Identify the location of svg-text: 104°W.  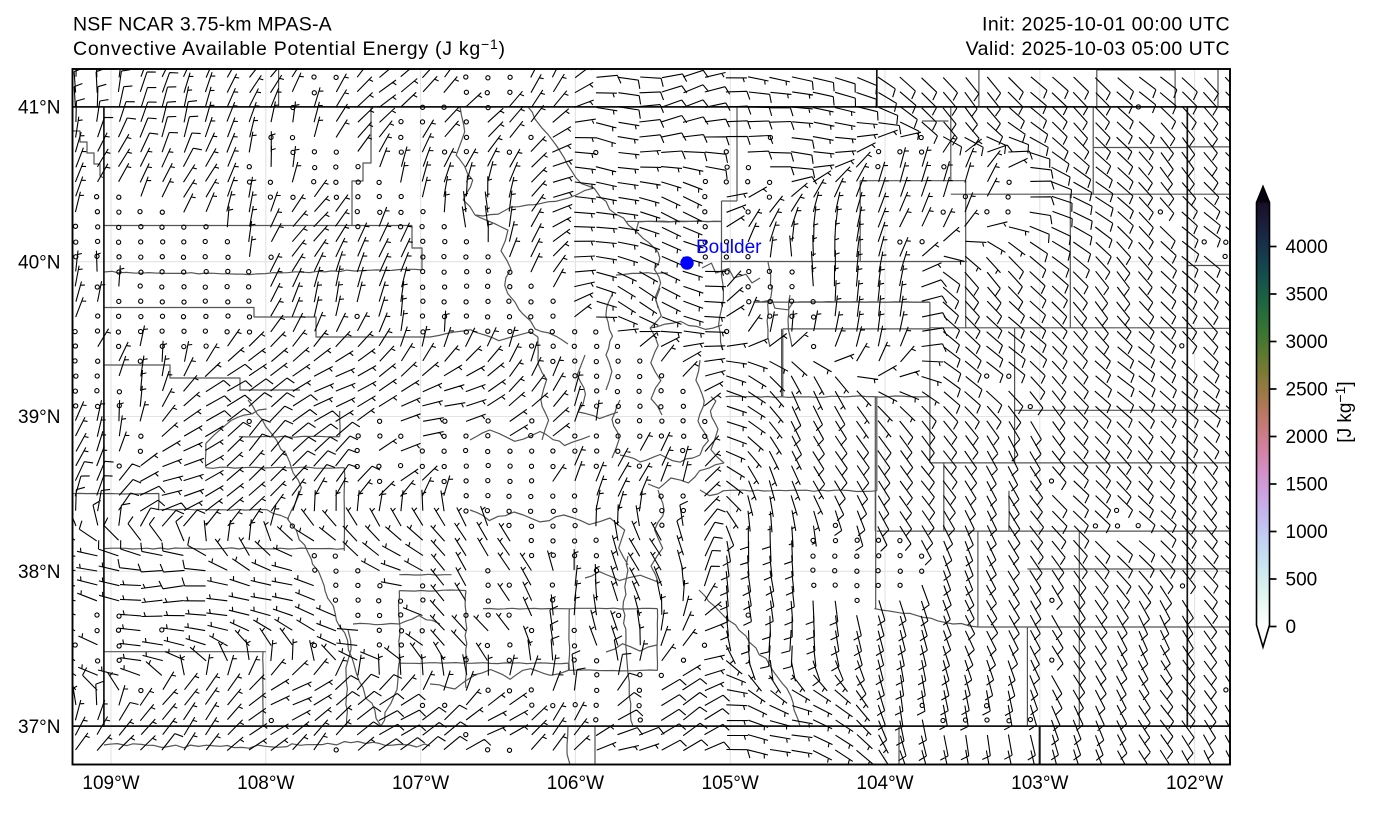
(884, 783).